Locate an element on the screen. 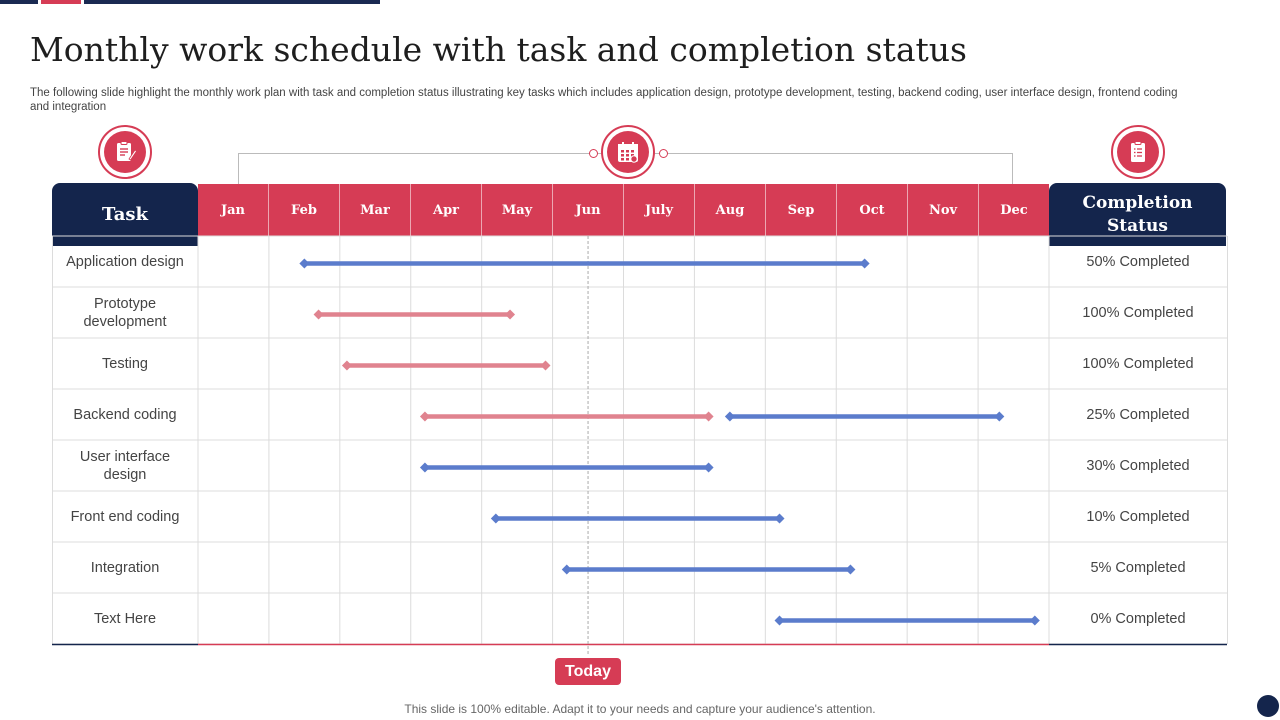  task-name: User interface design is located at coordinates (125, 465).